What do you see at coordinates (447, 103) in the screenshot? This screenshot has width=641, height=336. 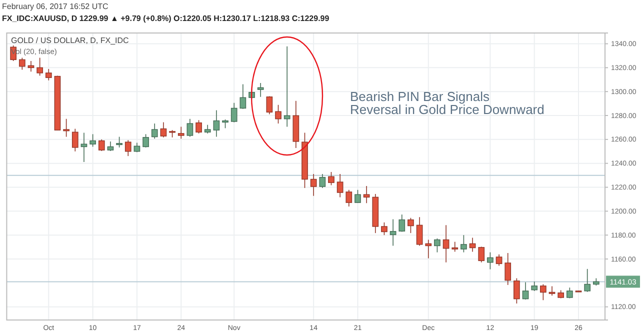 I see `annotation: Bearish PIN Bar Signals Reversal in Gold Price Downward` at bounding box center [447, 103].